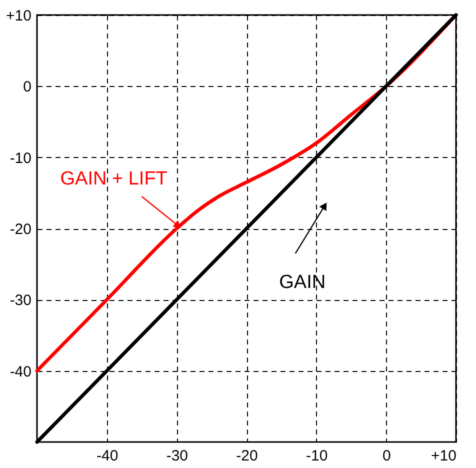  Describe the element at coordinates (21, 158) in the screenshot. I see `y-tick-label: -10` at that location.